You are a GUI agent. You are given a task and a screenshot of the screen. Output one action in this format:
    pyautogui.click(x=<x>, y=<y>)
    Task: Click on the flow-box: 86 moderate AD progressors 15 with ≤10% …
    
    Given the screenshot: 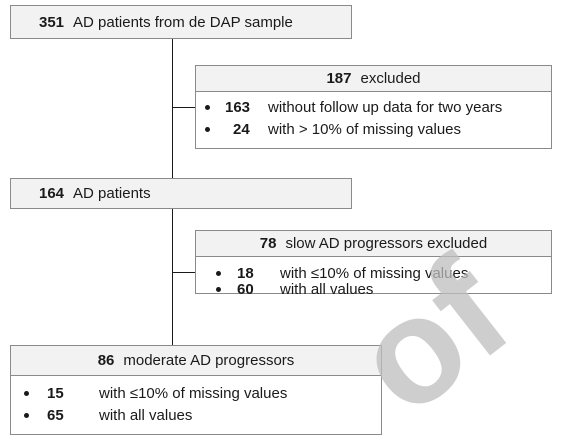 What is the action you would take?
    pyautogui.click(x=196, y=390)
    